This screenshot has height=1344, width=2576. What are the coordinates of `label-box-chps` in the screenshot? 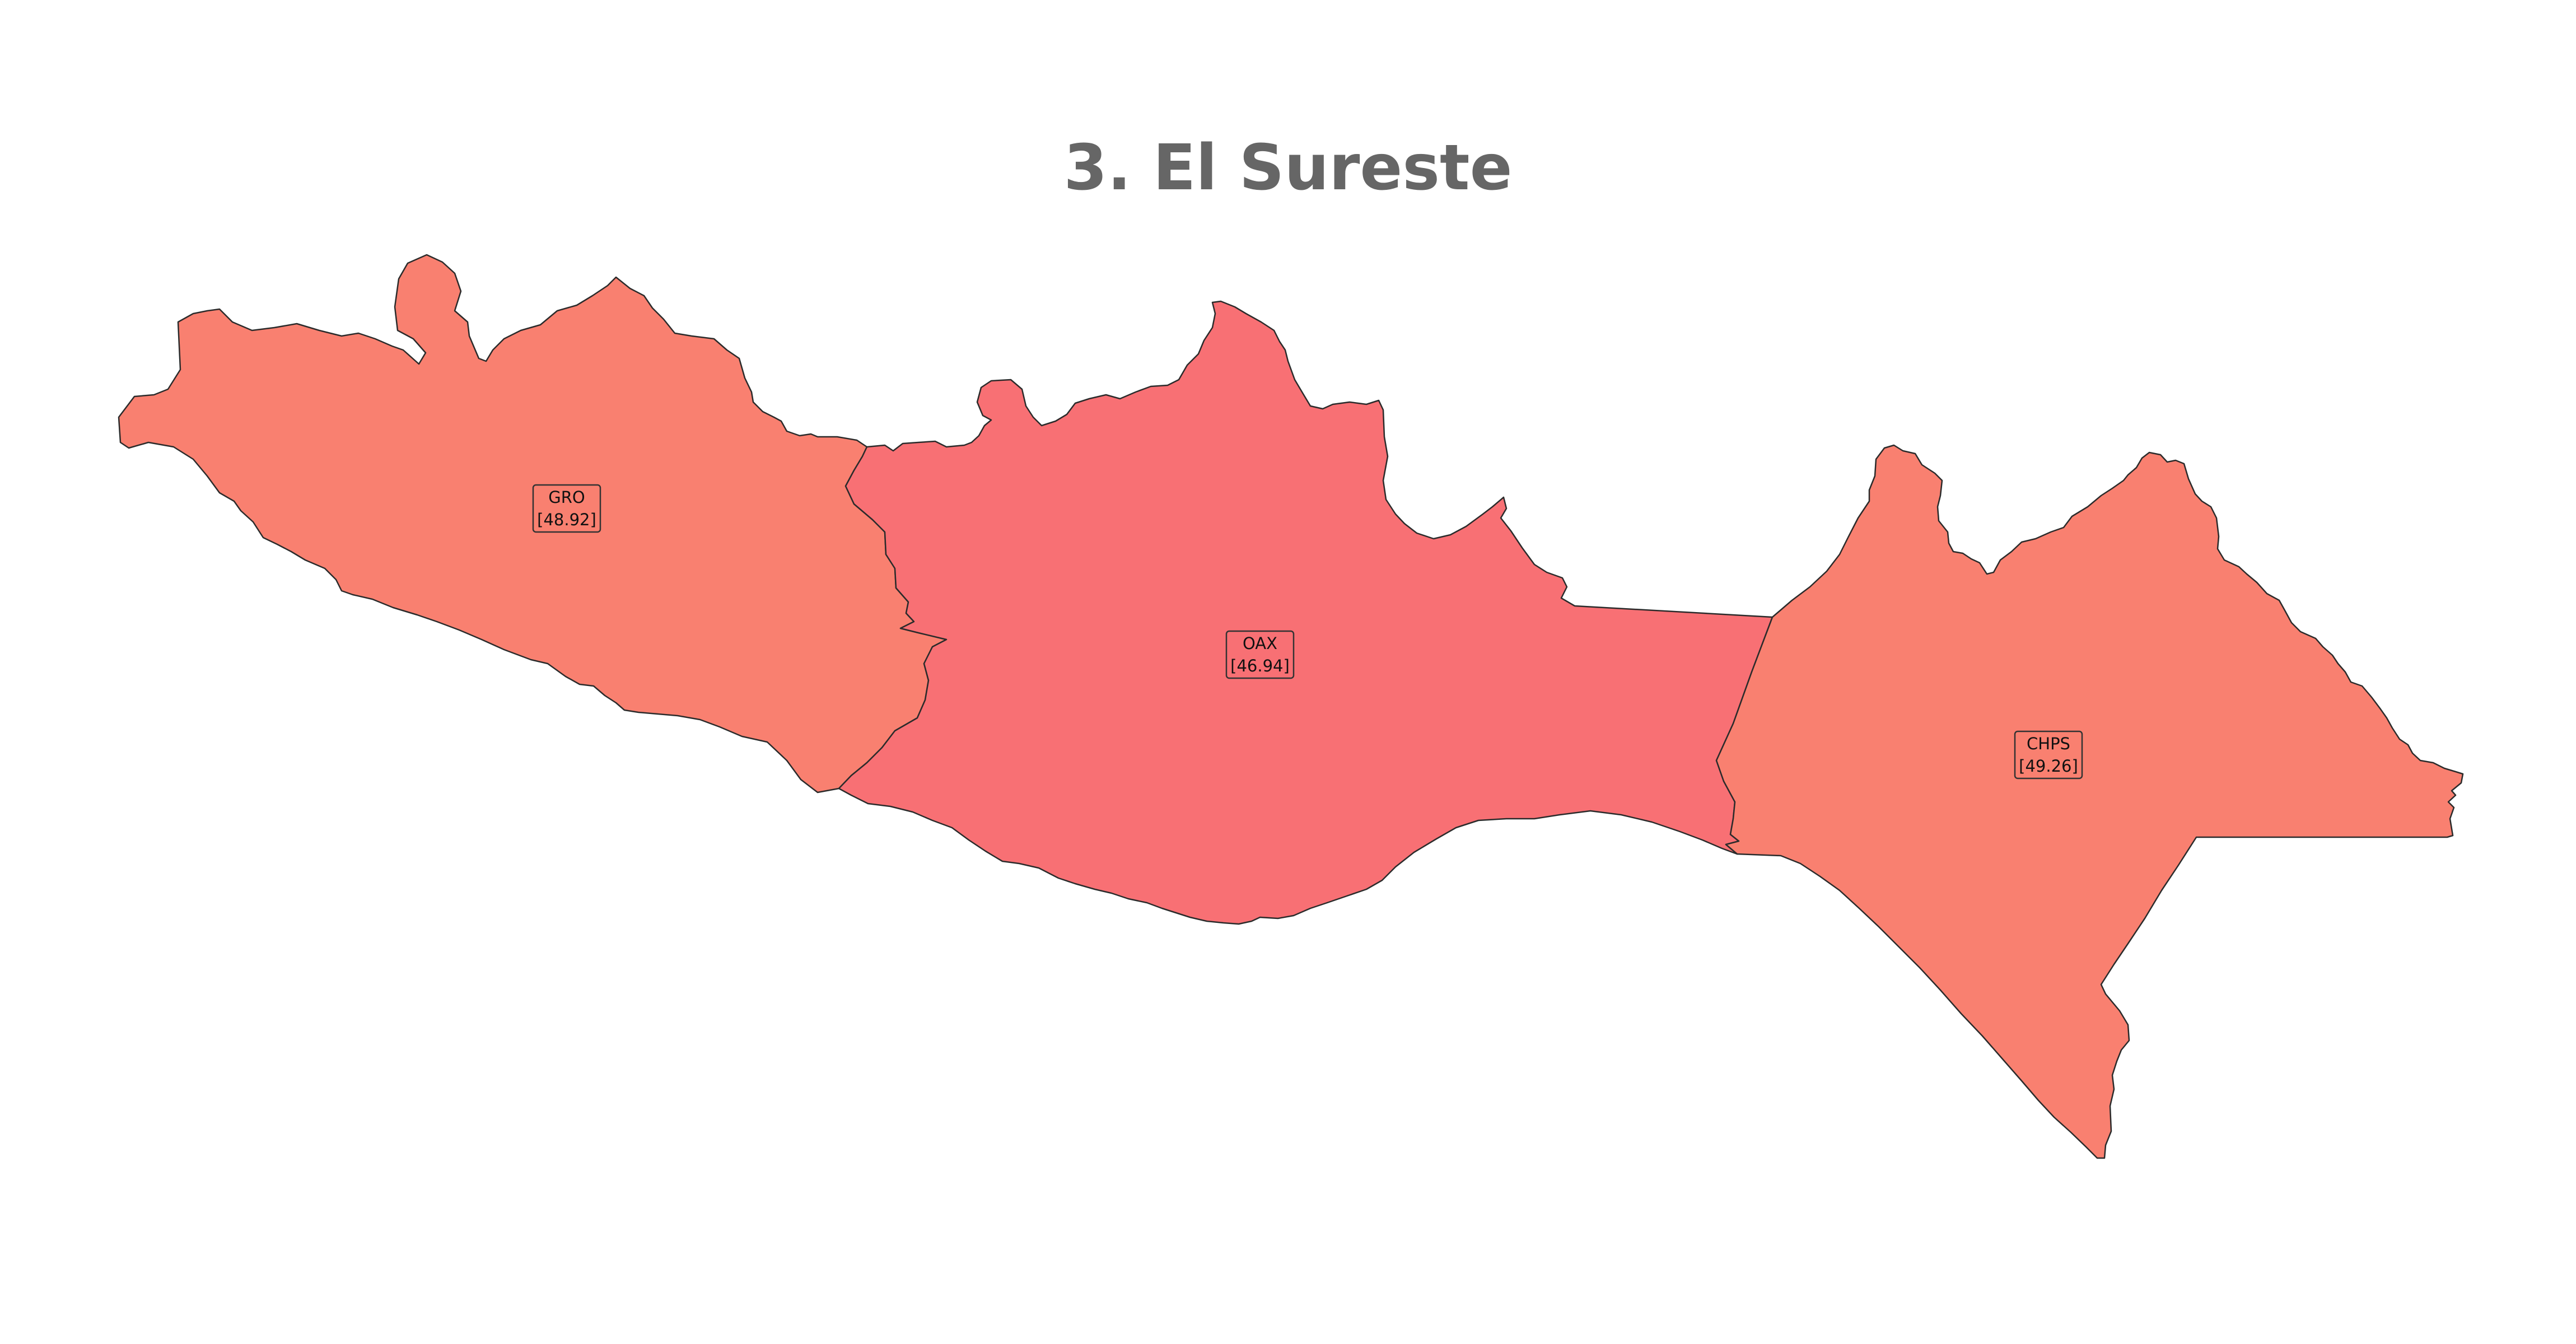 It's located at (2049, 755).